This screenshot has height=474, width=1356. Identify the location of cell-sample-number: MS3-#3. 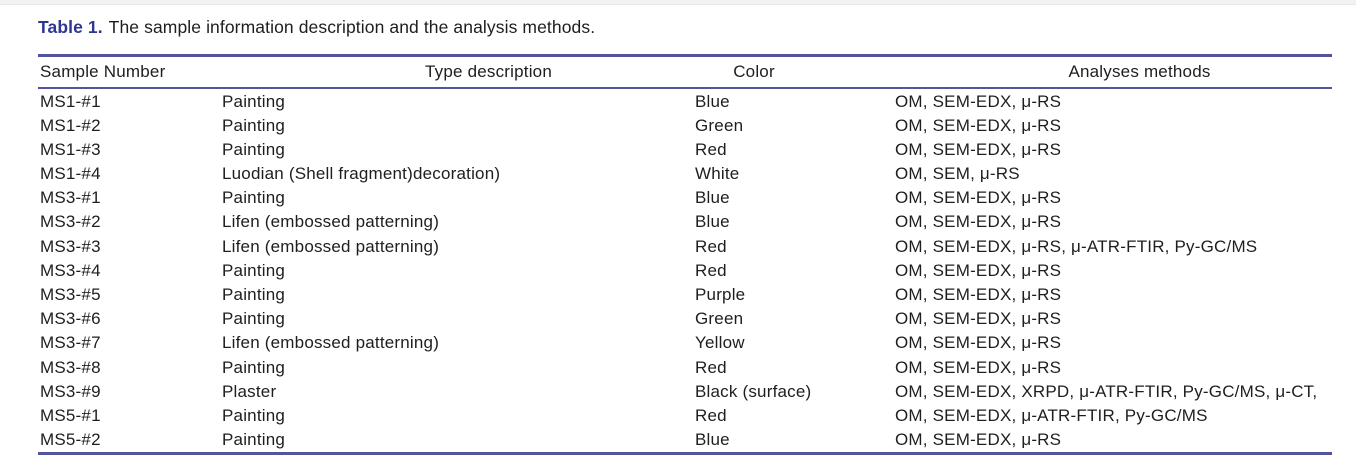
(70, 246).